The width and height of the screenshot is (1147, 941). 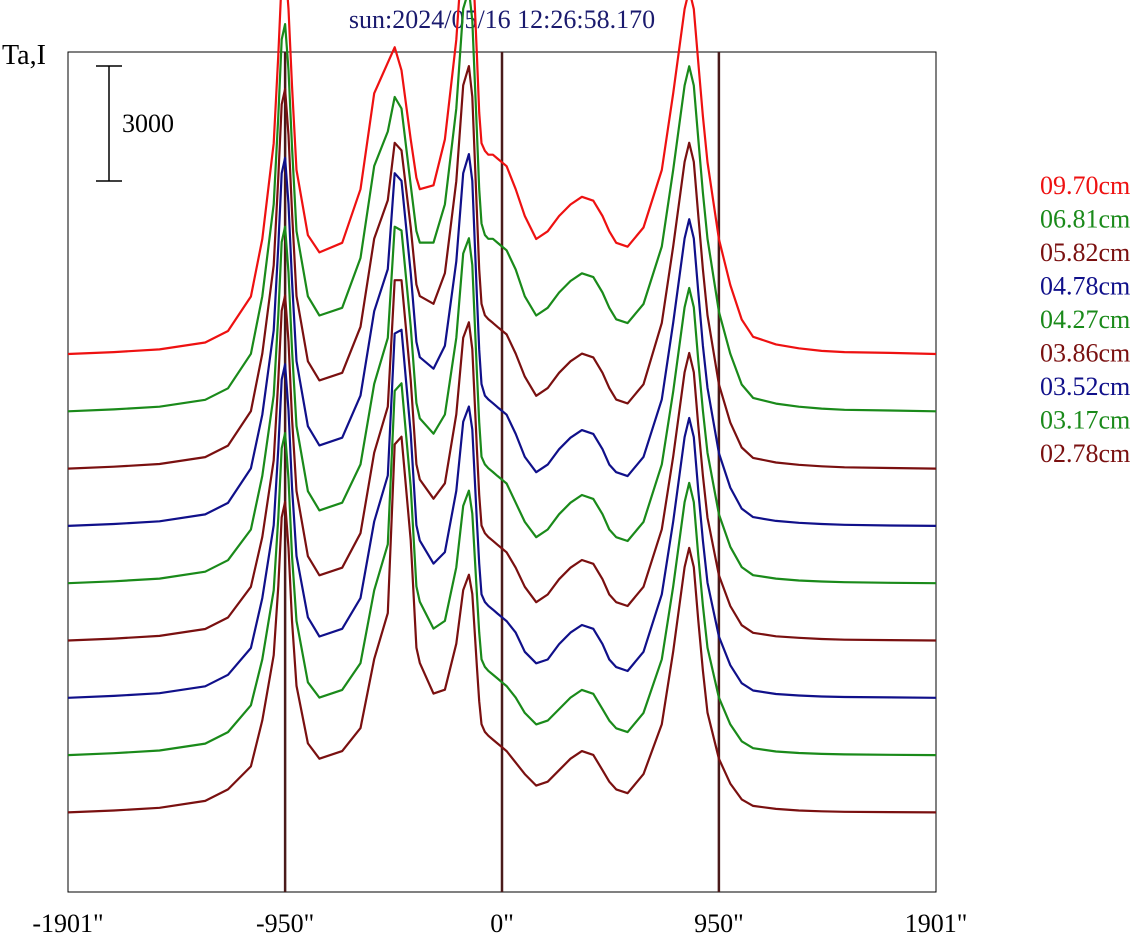 What do you see at coordinates (1085, 353) in the screenshot?
I see `legend-entry-03.86cm: 03.86cm` at bounding box center [1085, 353].